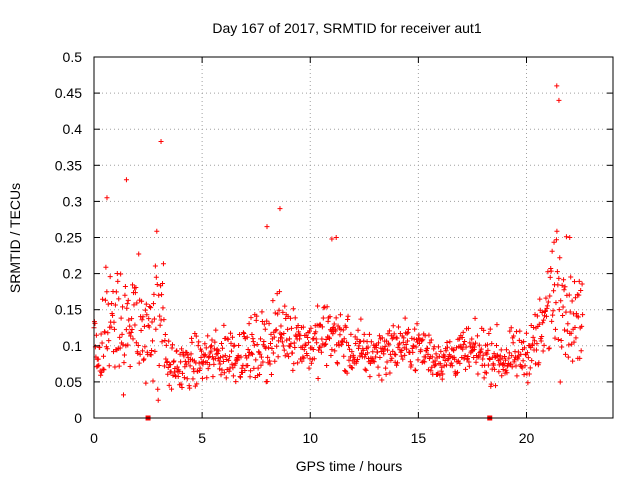  I want to click on x-tick-label: 15, so click(419, 438).